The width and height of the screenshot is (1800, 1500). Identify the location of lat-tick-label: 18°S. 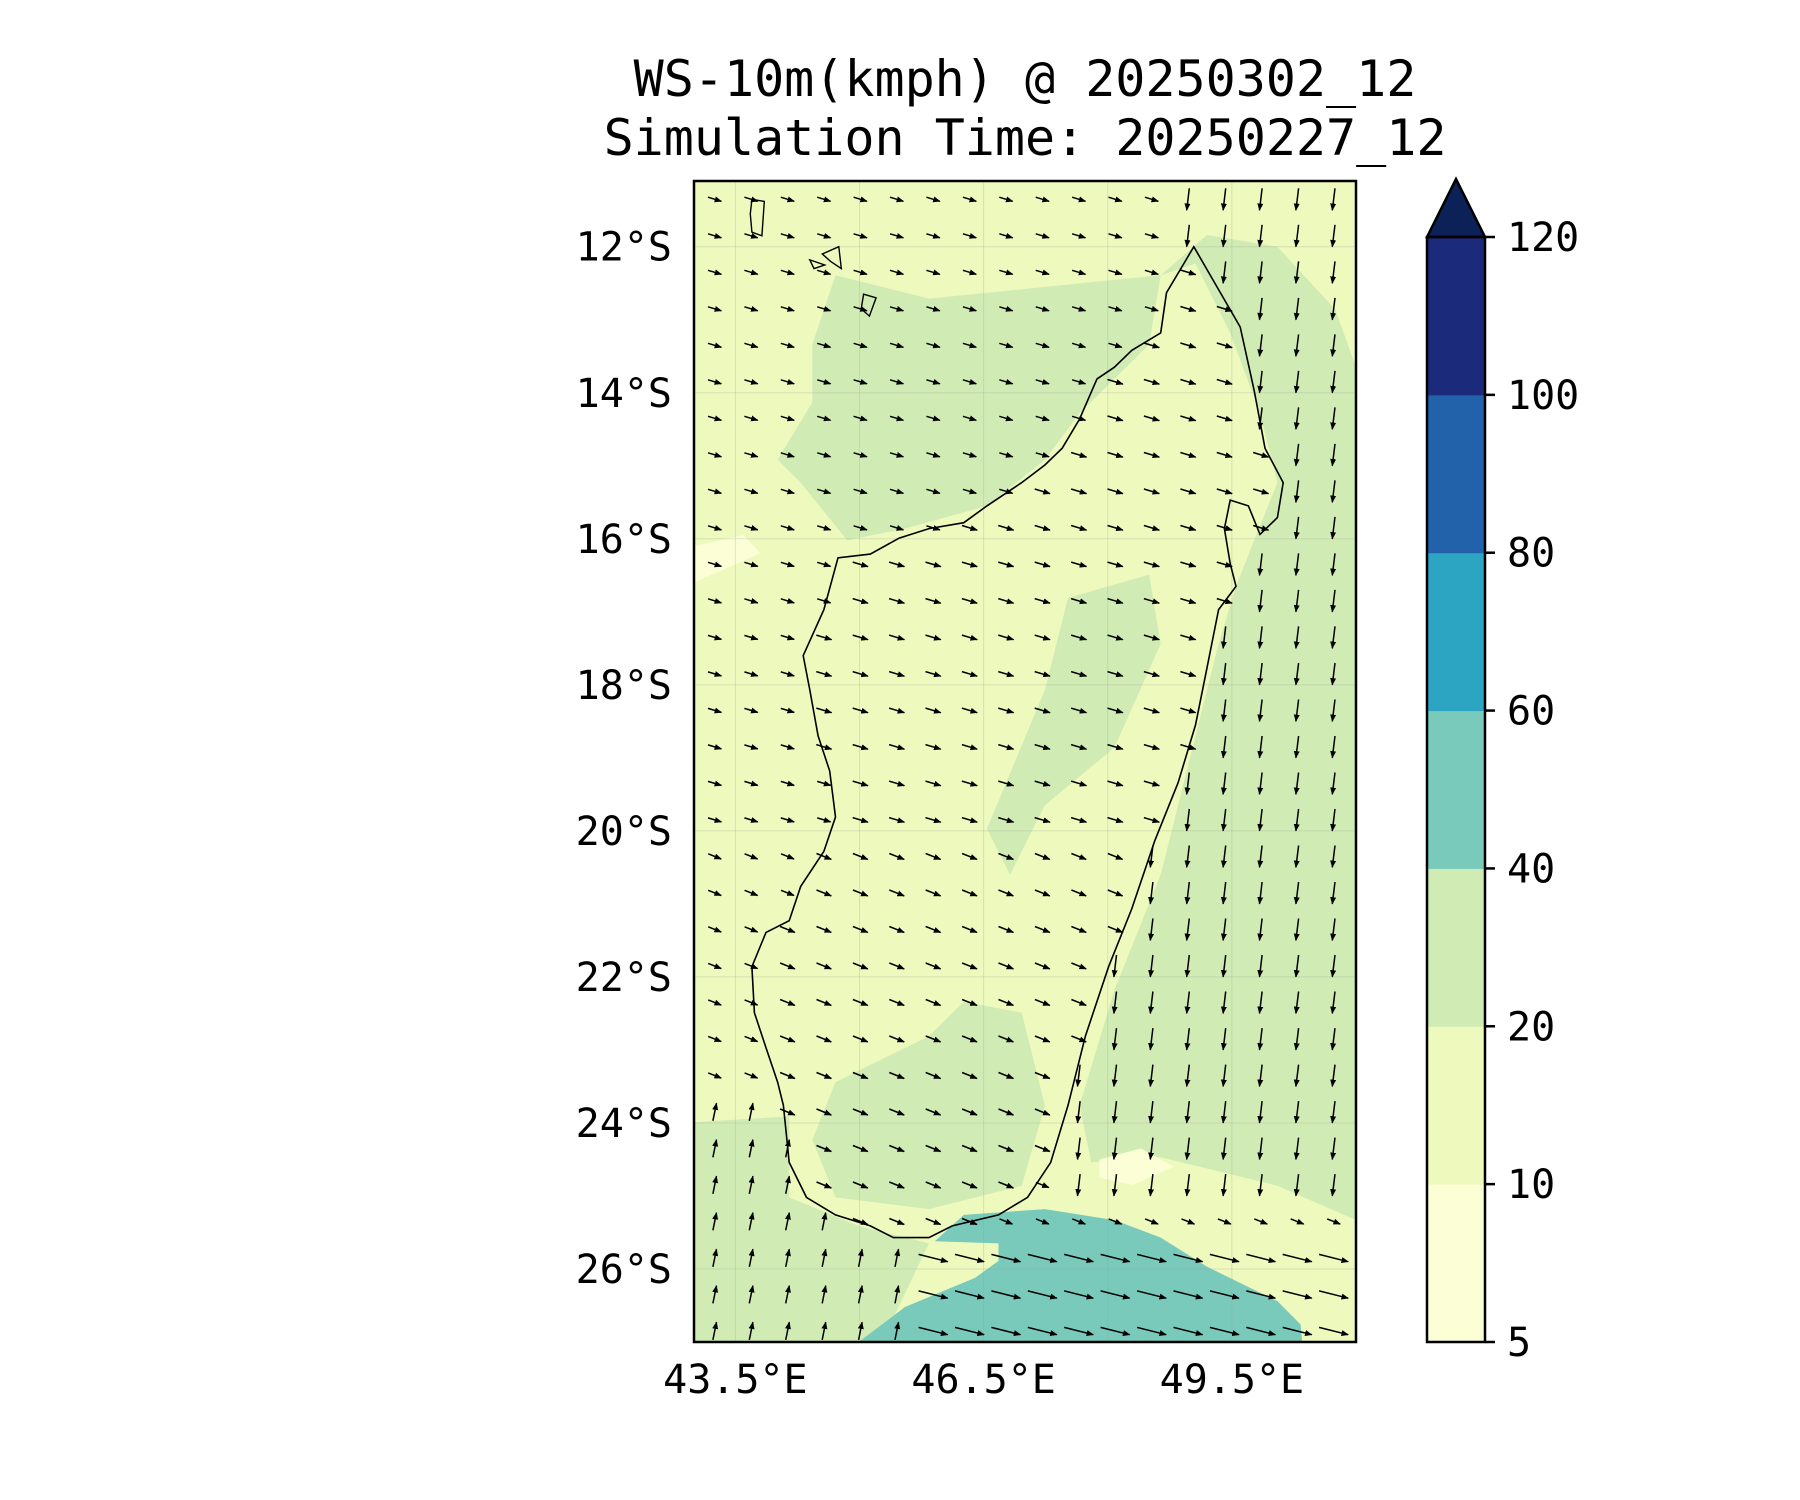
(624, 686).